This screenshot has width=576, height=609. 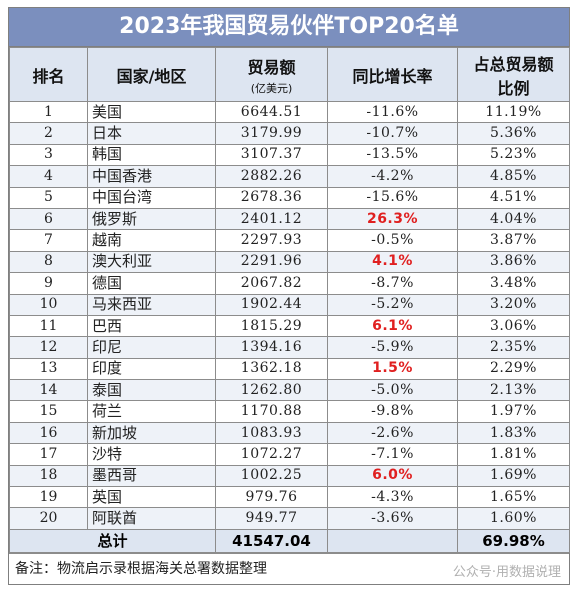 I want to click on total-amount: 41547.04, so click(x=271, y=540).